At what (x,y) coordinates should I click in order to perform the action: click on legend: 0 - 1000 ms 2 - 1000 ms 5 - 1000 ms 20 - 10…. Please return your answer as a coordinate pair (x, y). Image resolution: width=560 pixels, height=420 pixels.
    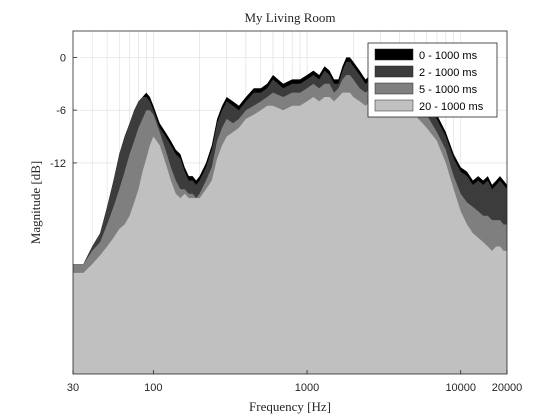
    Looking at the image, I should click on (432, 80).